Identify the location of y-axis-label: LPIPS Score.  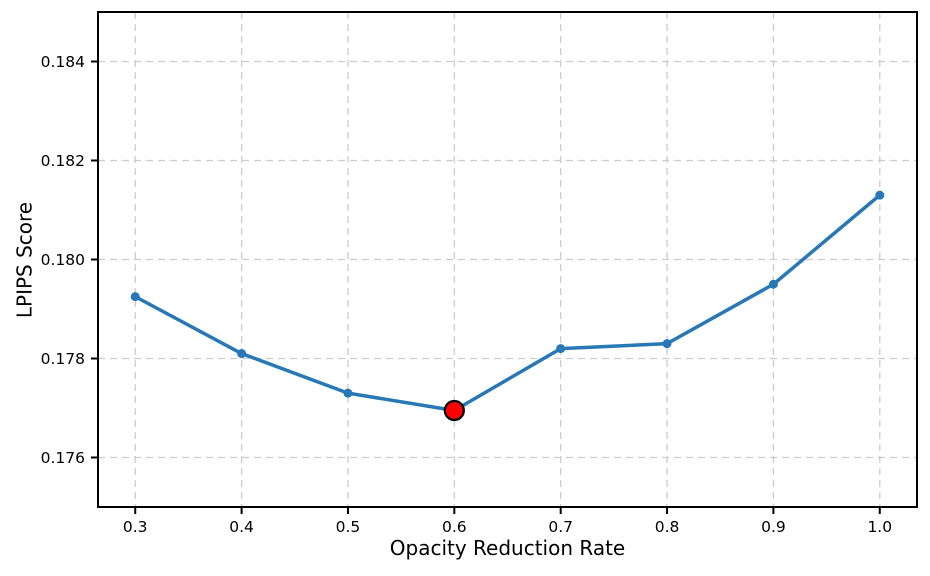
(24, 260).